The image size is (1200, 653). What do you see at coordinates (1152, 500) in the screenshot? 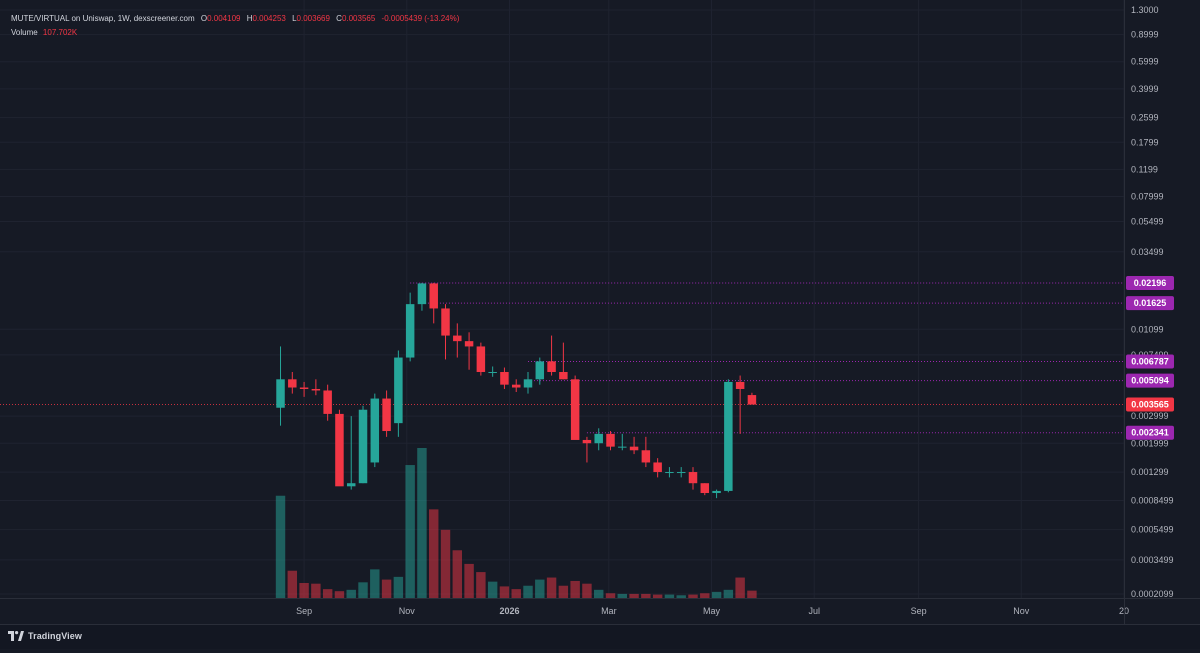
I see `y-tick-label: 0.0008499` at bounding box center [1152, 500].